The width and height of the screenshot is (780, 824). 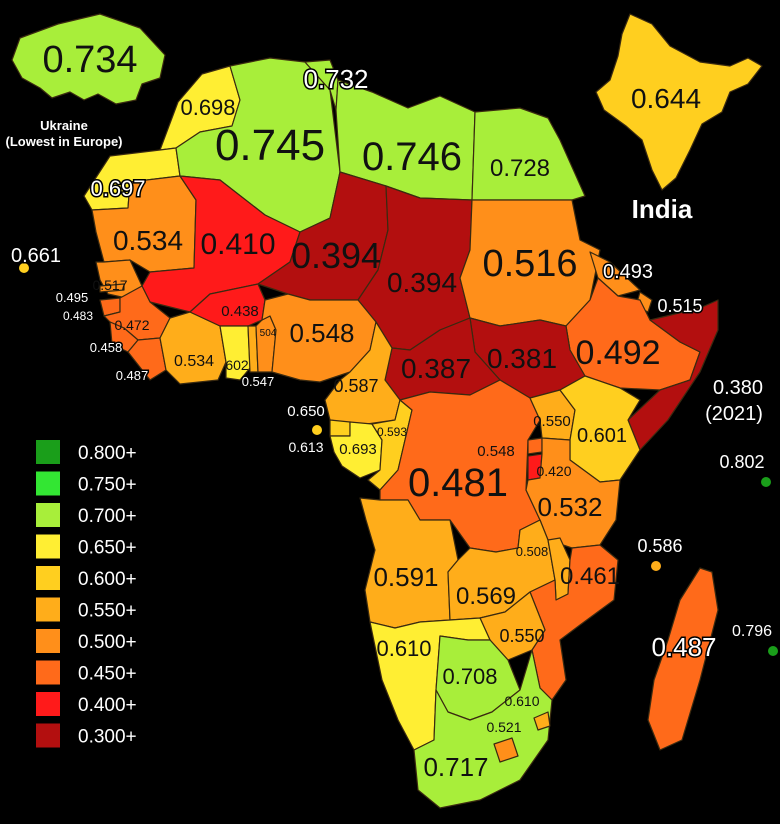 I want to click on legend-label: 0.600+, so click(x=107, y=579).